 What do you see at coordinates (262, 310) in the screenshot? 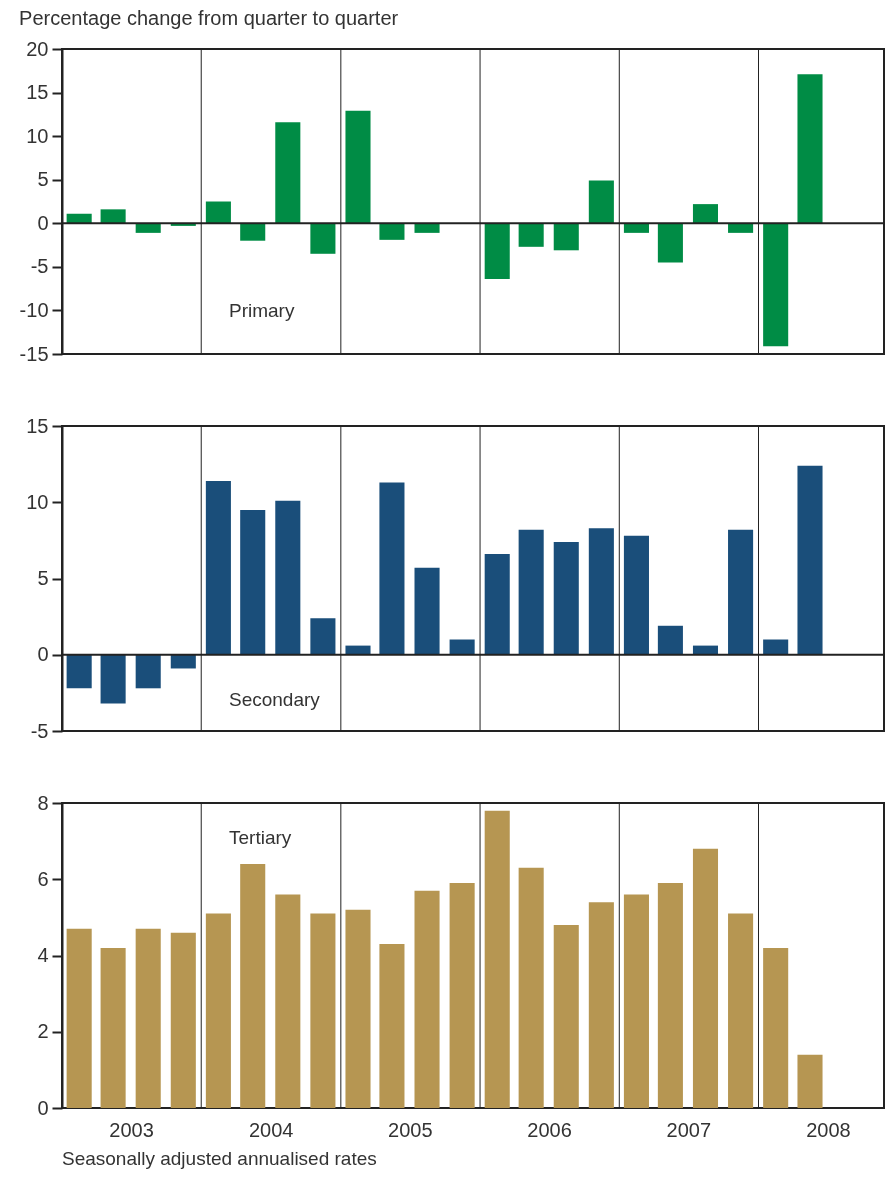
I see `text: Primary` at bounding box center [262, 310].